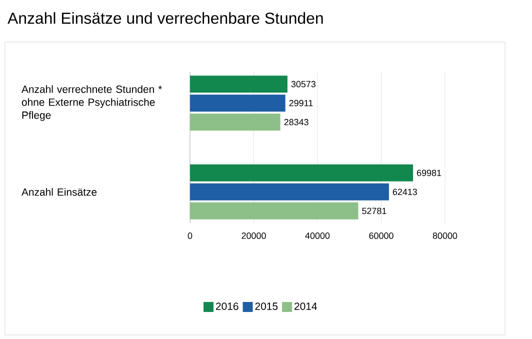  I want to click on x-tick-label: 40000, so click(317, 235).